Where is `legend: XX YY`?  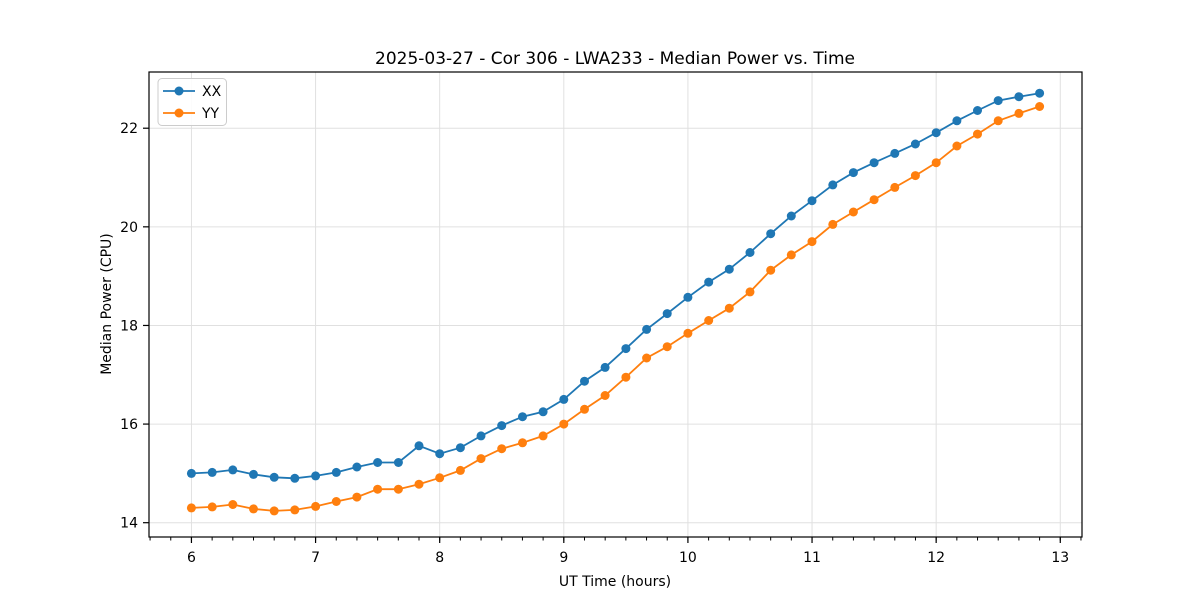 legend: XX YY is located at coordinates (192, 102).